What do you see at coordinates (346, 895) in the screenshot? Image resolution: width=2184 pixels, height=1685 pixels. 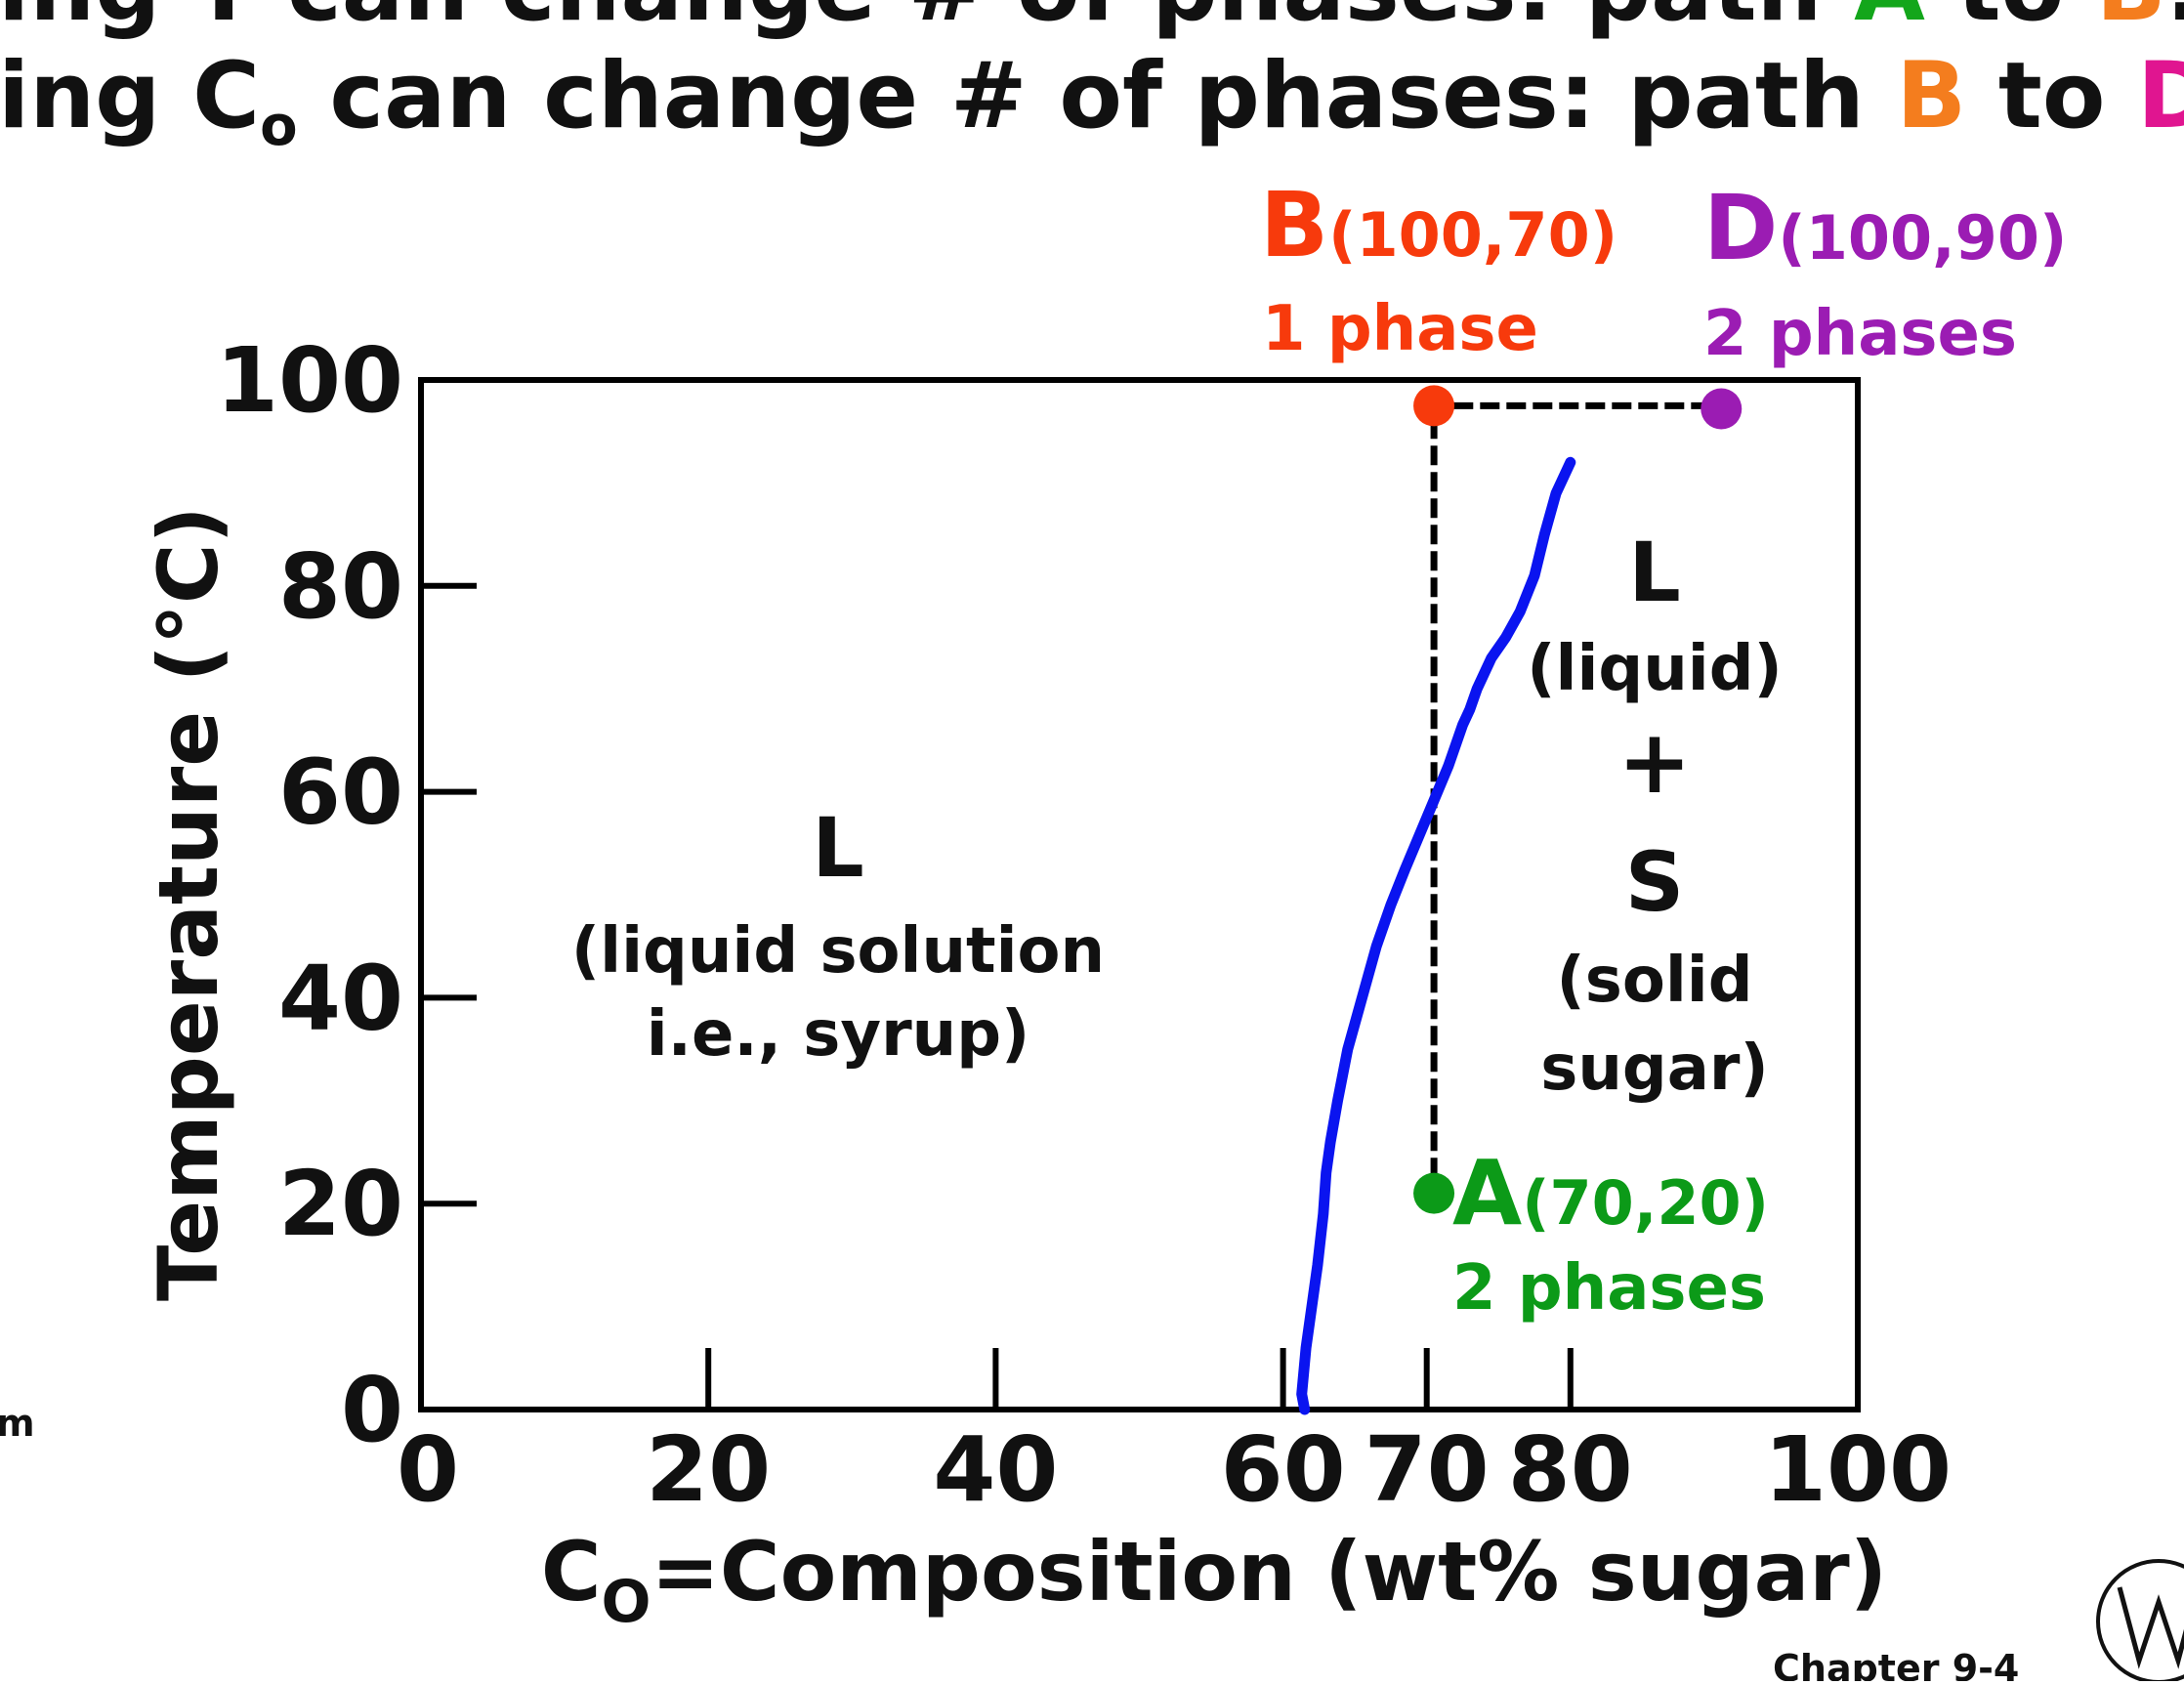 I see `y-axis-ticks: 0 20 40 60 80 100` at bounding box center [346, 895].